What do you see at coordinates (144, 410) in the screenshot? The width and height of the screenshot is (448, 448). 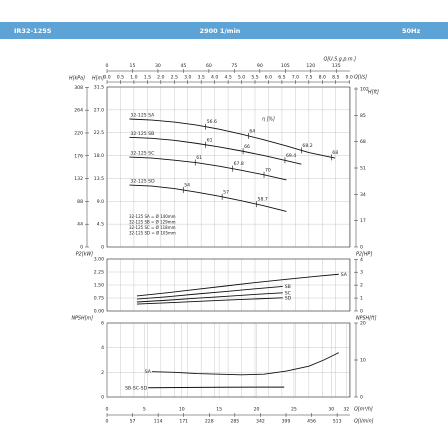 I see `x-tick-label: 5` at bounding box center [144, 410].